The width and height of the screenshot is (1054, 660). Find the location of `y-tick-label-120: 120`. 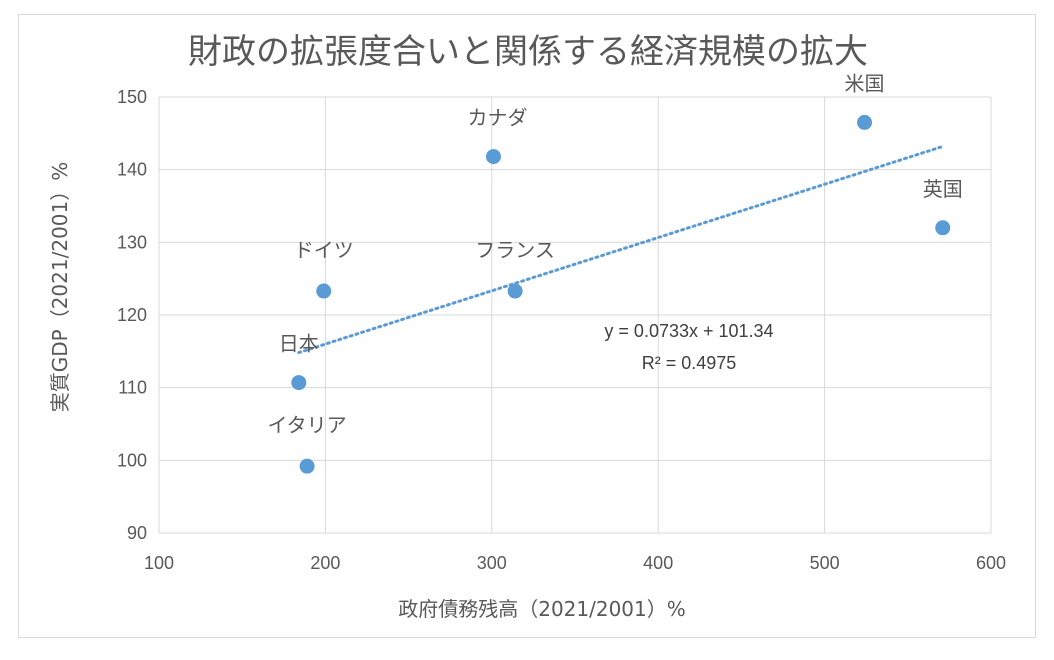

y-tick-label-120: 120 is located at coordinates (132, 315).